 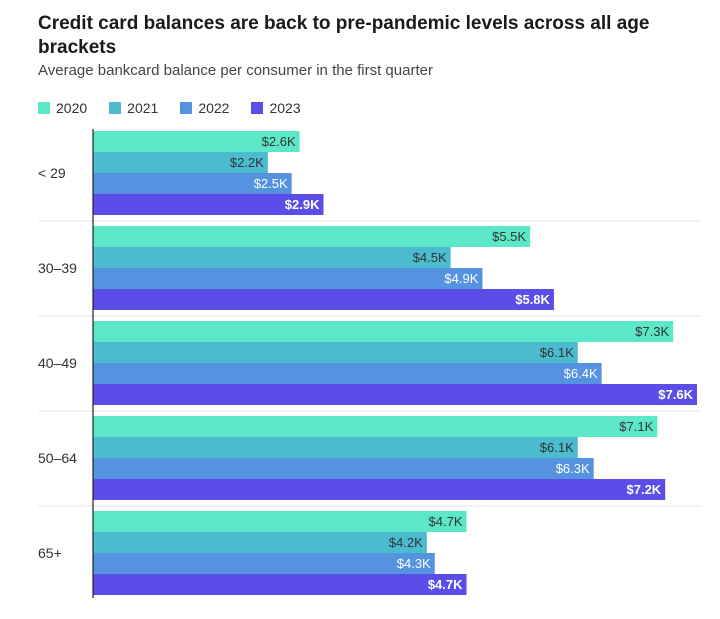 I want to click on data-label: $7.2K, so click(x=644, y=489).